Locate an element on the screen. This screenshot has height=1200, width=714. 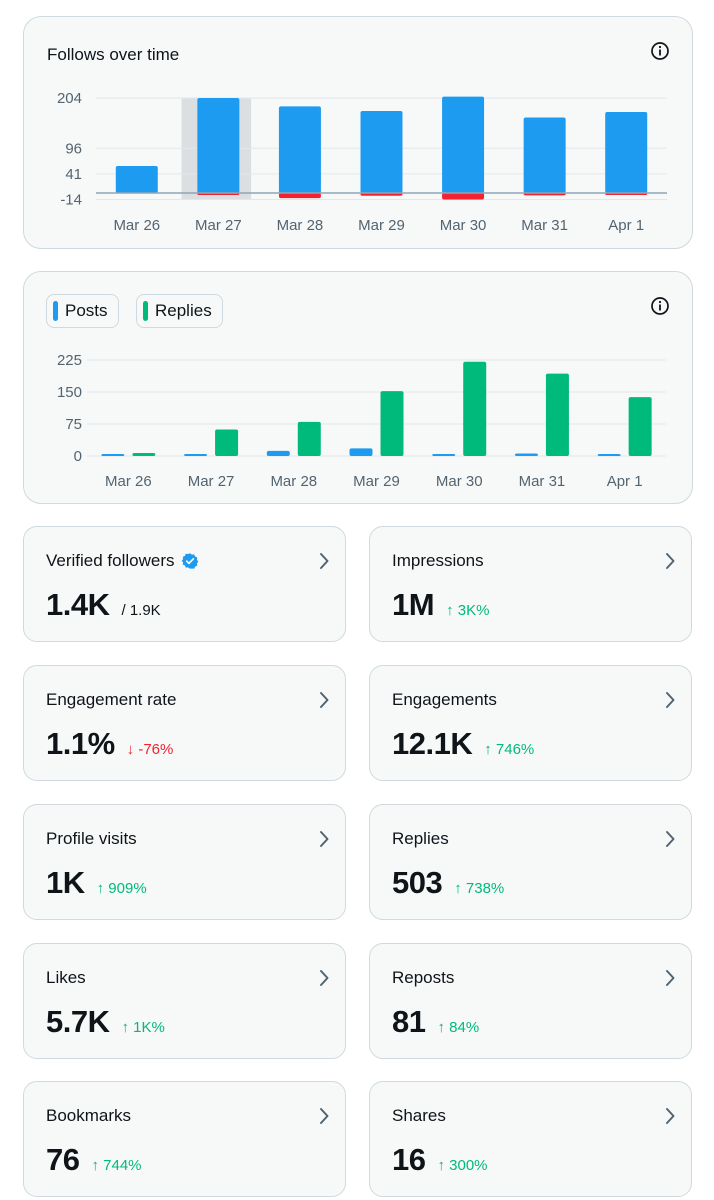
x-tick-label: Mar 27 is located at coordinates (218, 225).